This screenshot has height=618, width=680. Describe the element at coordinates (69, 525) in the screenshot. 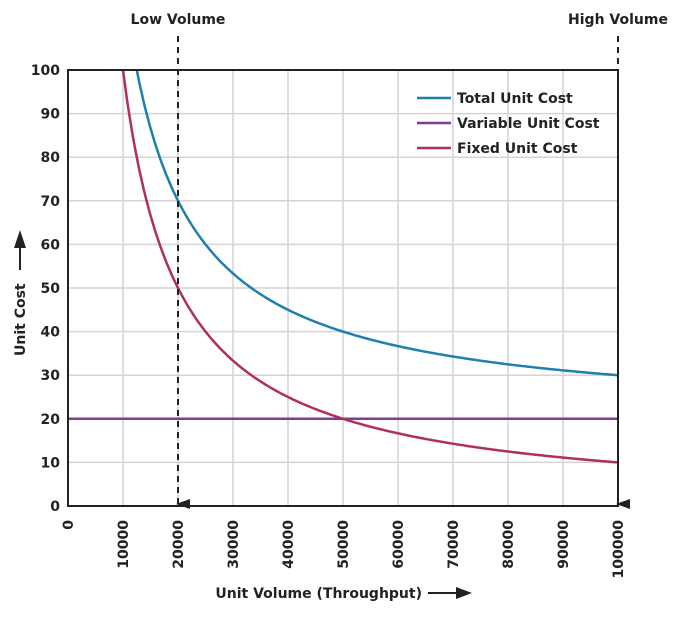

I see `x-tick-label: 0` at that location.